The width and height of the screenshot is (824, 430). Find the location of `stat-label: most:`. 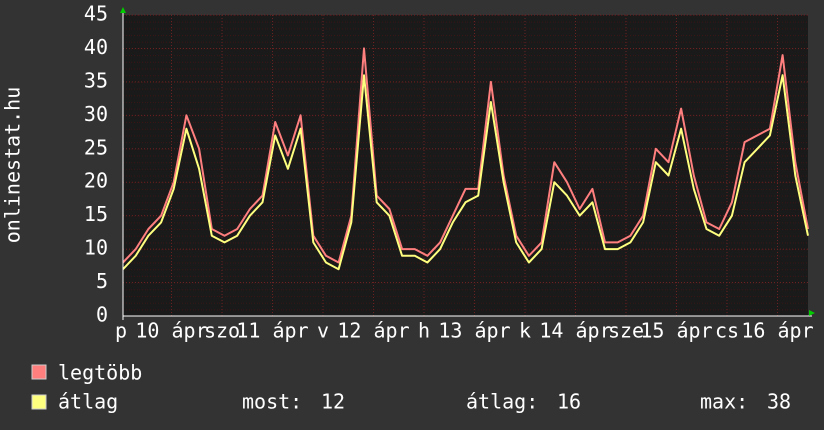

stat-label: most: is located at coordinates (272, 402).